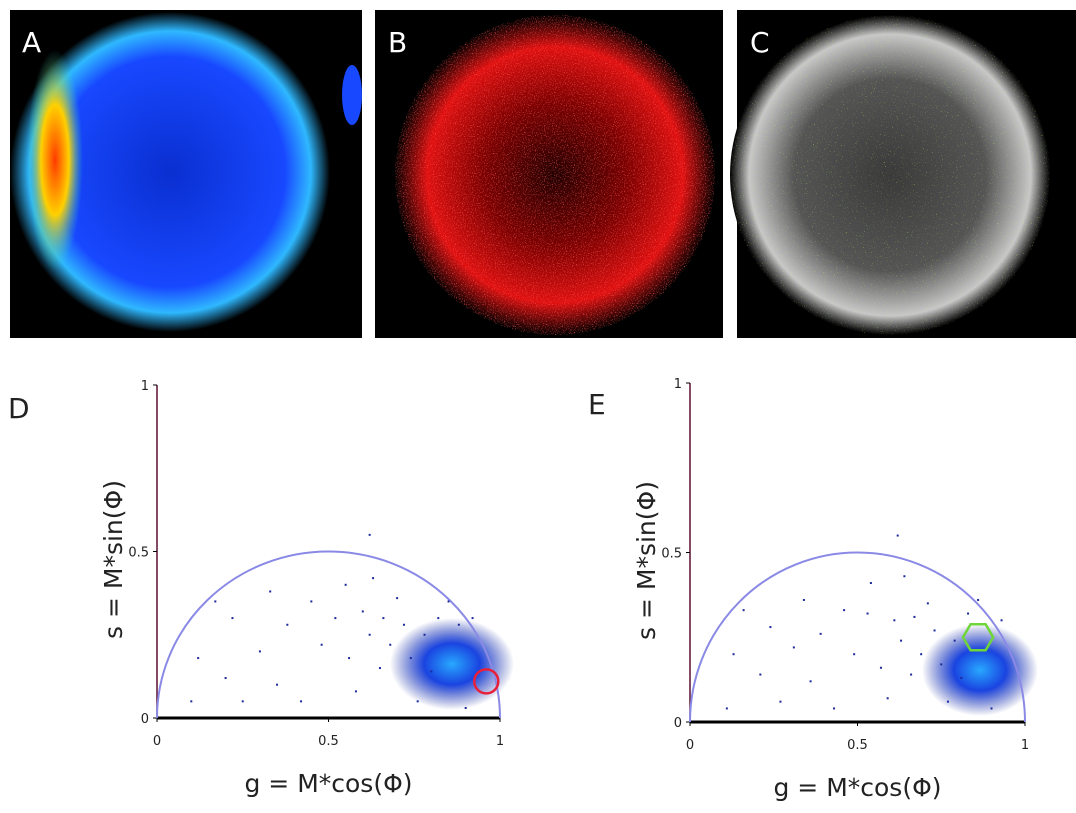 This screenshot has width=1076, height=813. Describe the element at coordinates (19, 408) in the screenshot. I see `panel-label: D` at that location.